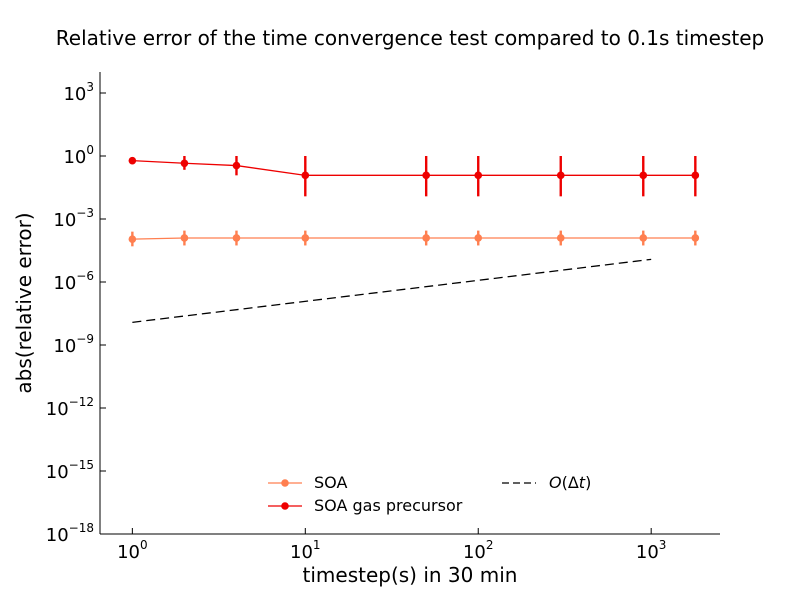 Image resolution: width=800 pixels, height=600 pixels. I want to click on legend-order-delta: (Δ, so click(570, 482).